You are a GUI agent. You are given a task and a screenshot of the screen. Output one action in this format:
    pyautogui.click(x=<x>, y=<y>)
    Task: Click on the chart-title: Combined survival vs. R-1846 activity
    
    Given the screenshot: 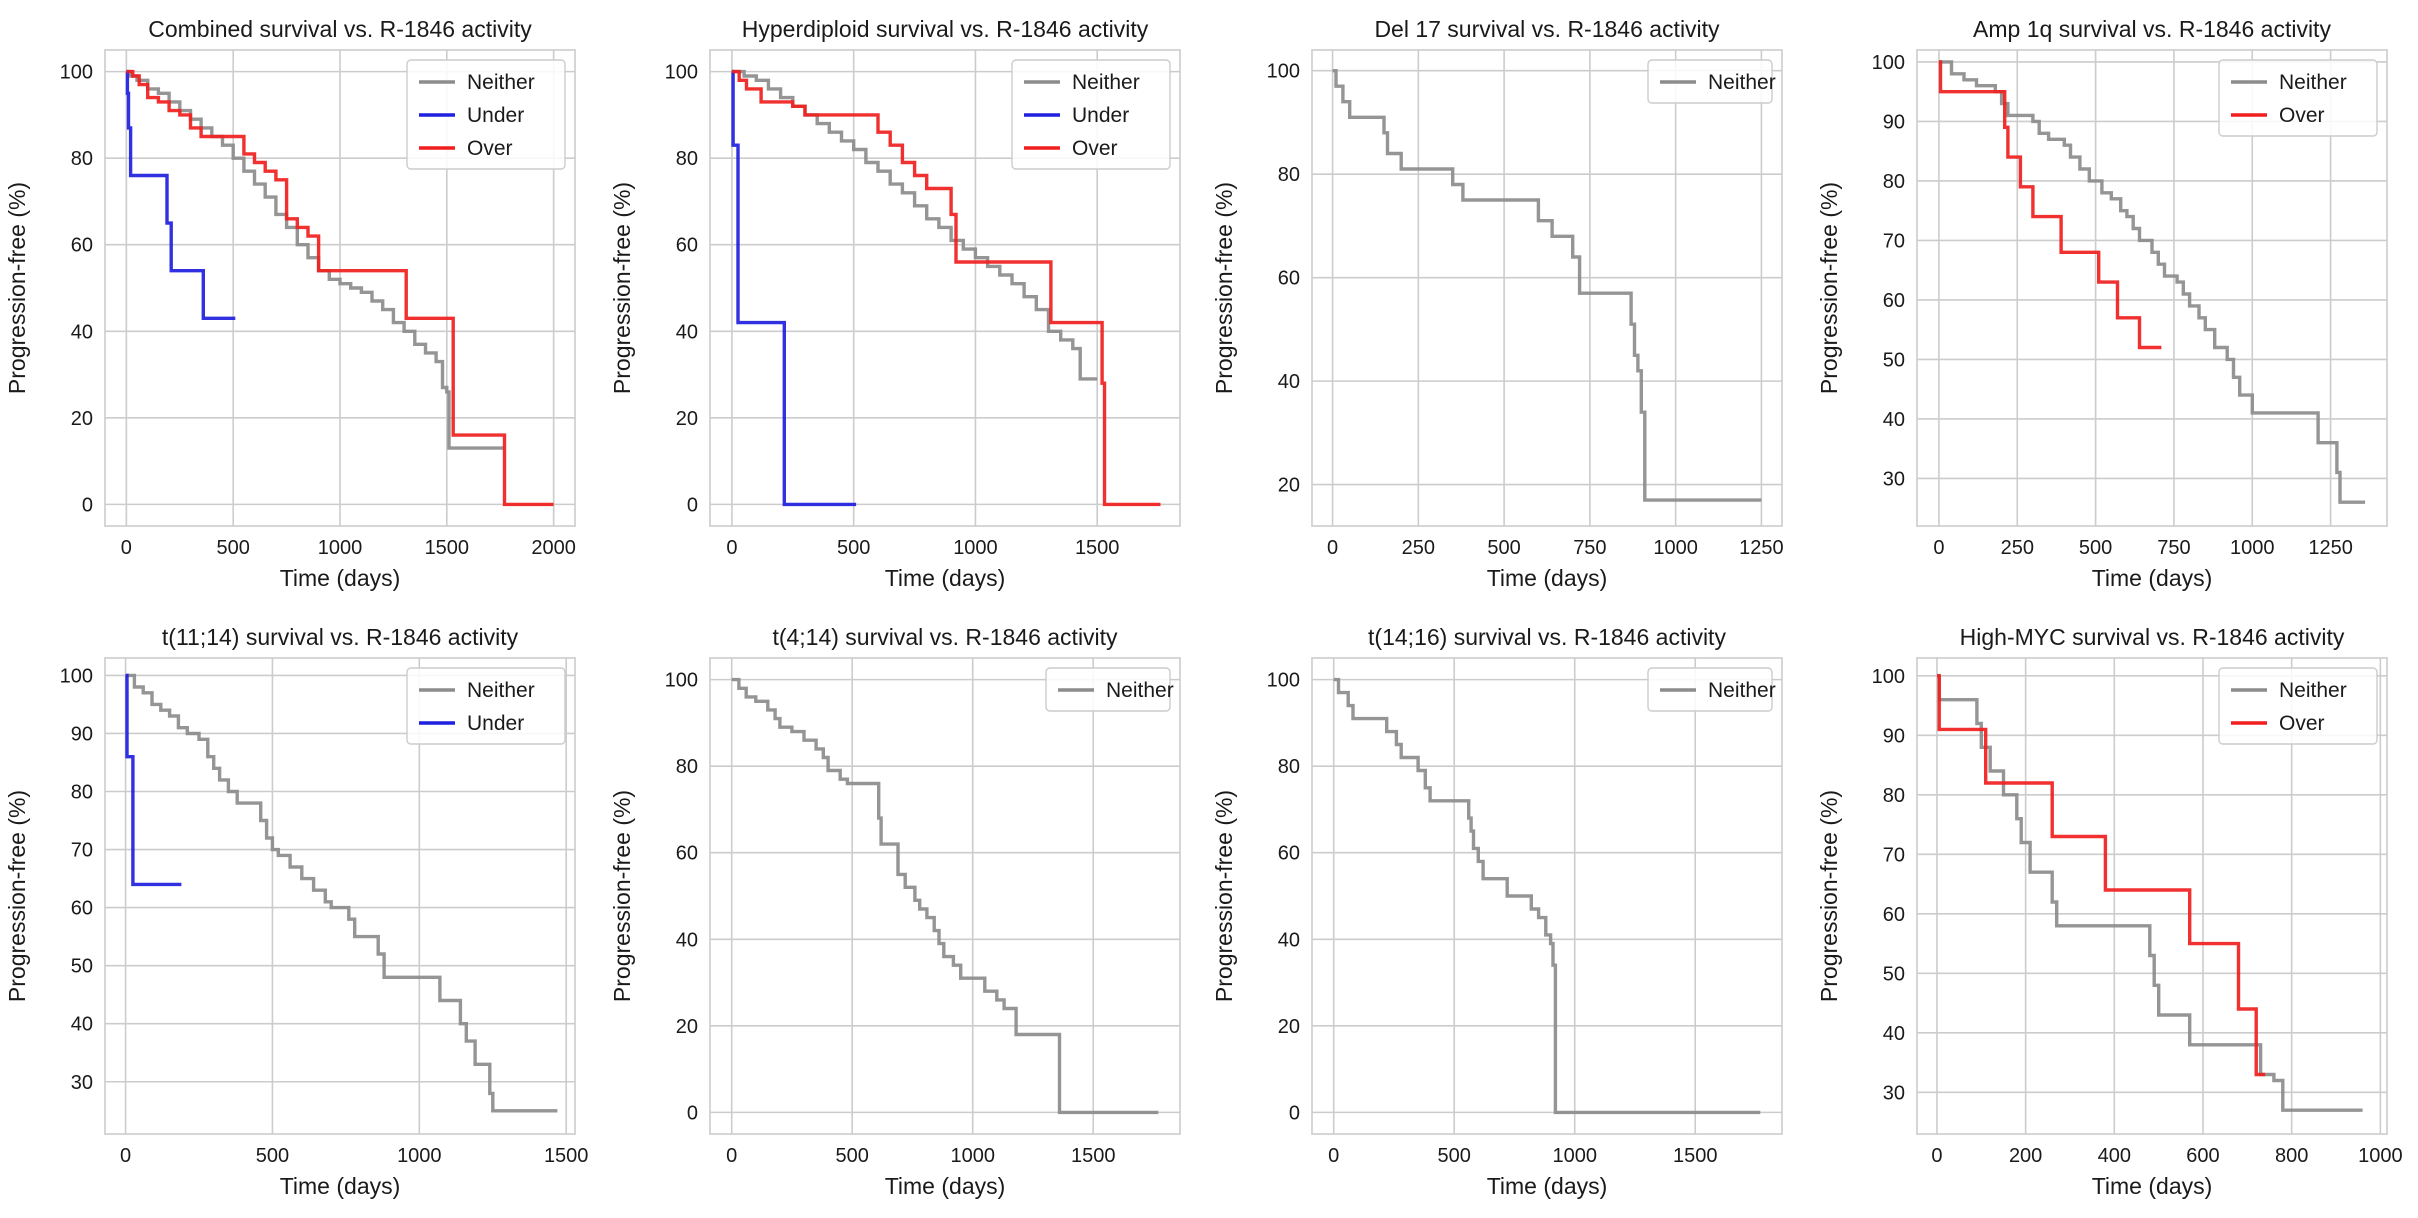 What is the action you would take?
    pyautogui.click(x=340, y=29)
    